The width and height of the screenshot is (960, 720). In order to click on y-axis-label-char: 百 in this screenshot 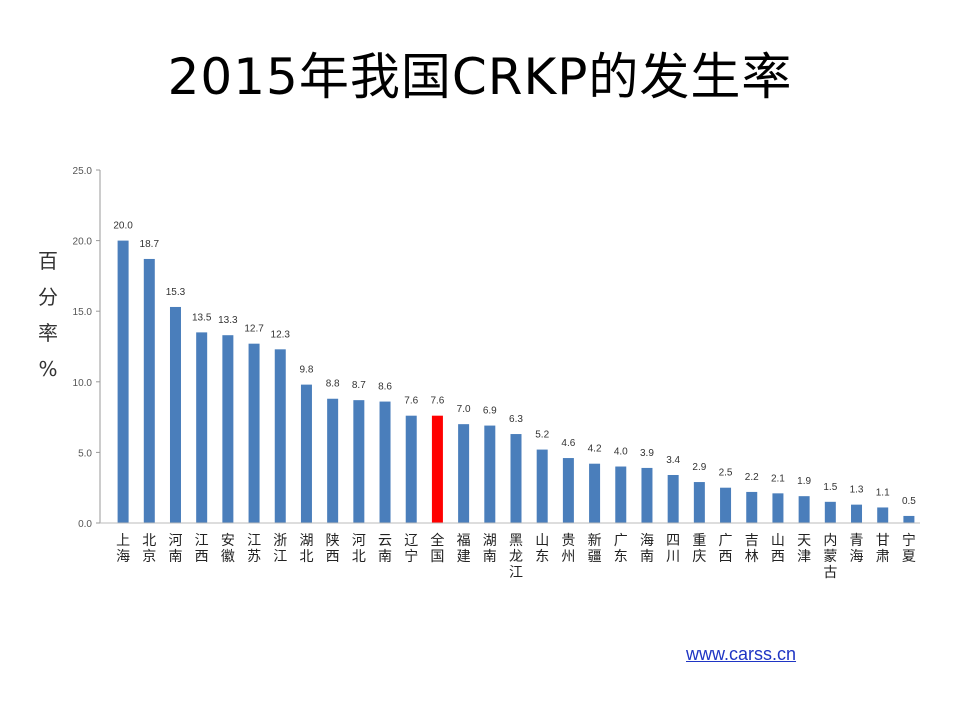, I will do `click(48, 261)`.